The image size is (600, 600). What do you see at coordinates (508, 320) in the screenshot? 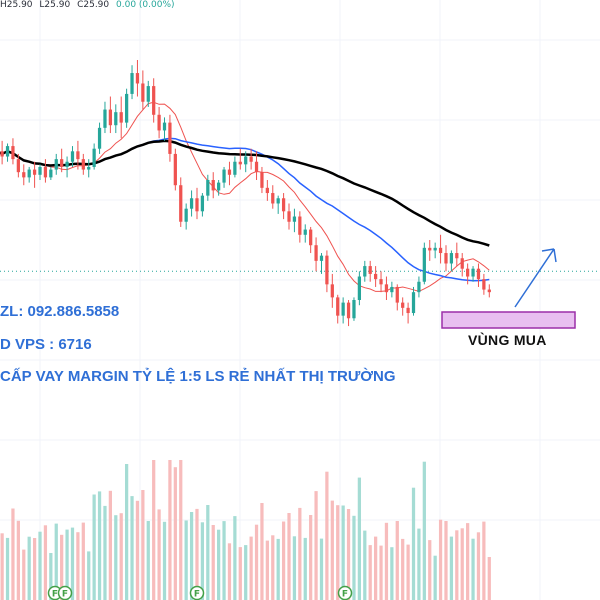
I see `buy-zone-box` at bounding box center [508, 320].